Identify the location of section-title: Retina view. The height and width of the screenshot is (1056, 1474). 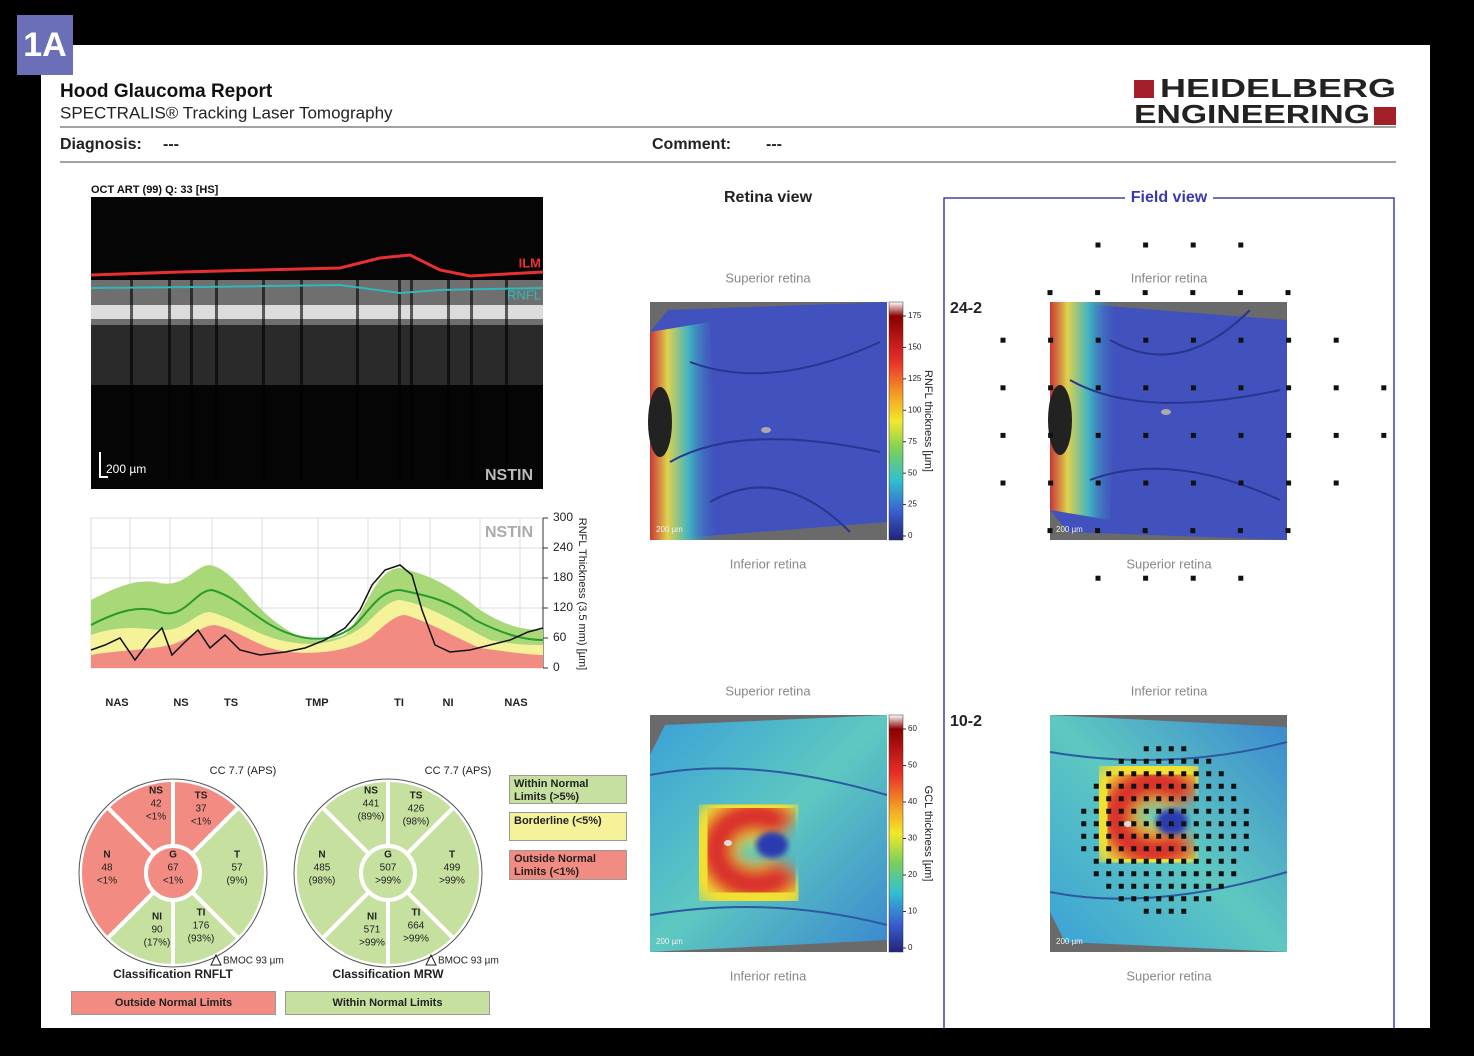
(768, 197).